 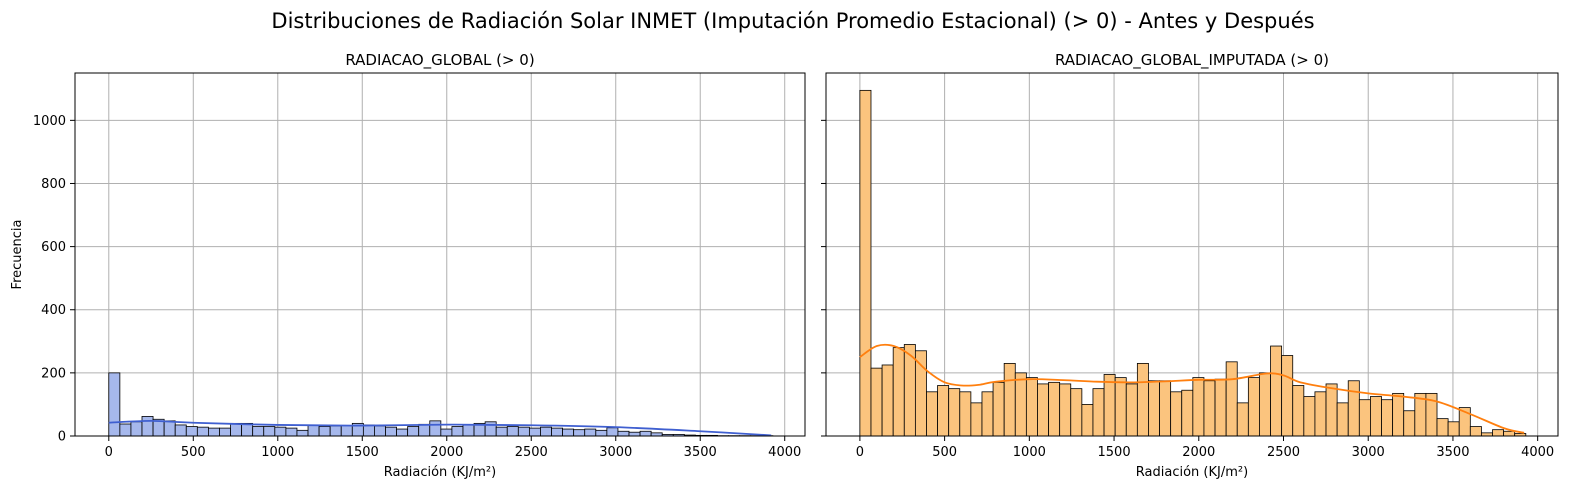 I want to click on left-kde-line, so click(x=440, y=428).